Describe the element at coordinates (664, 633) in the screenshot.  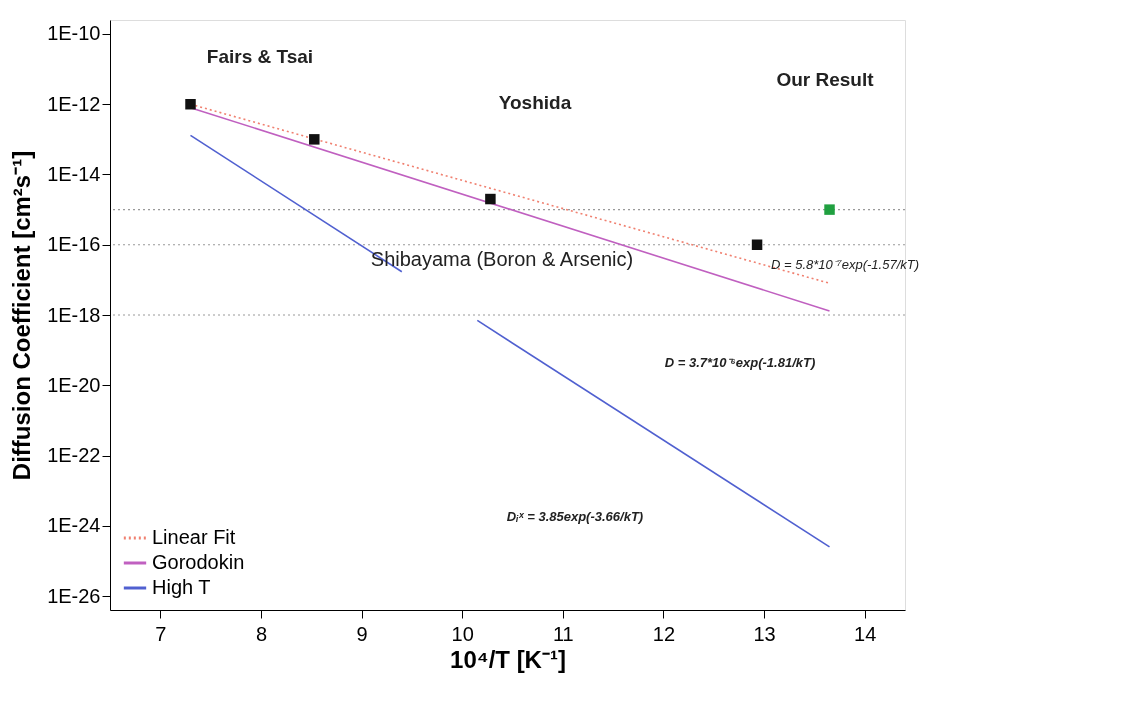
I see `x-tick-label: 12` at that location.